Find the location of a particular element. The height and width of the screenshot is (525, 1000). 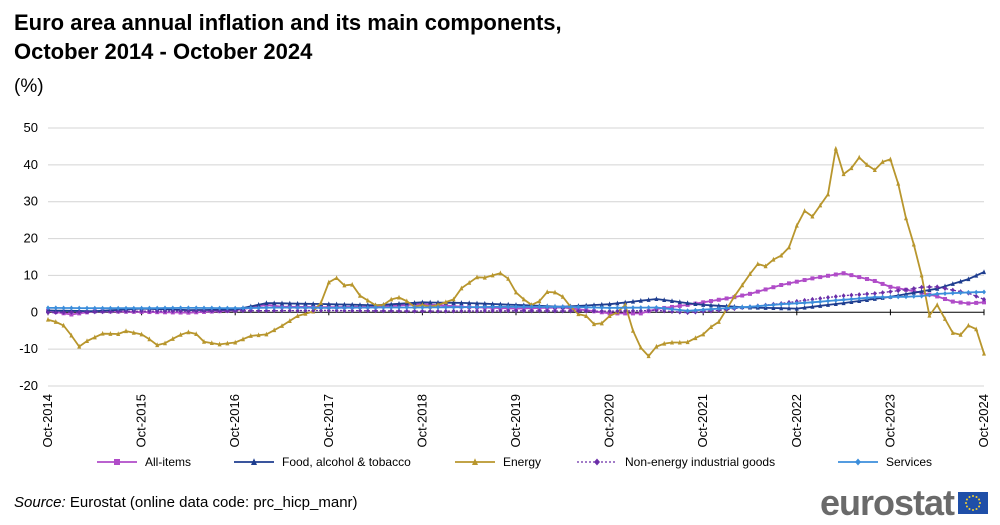

legend-item: Non-energy industrial goods is located at coordinates (675, 462).